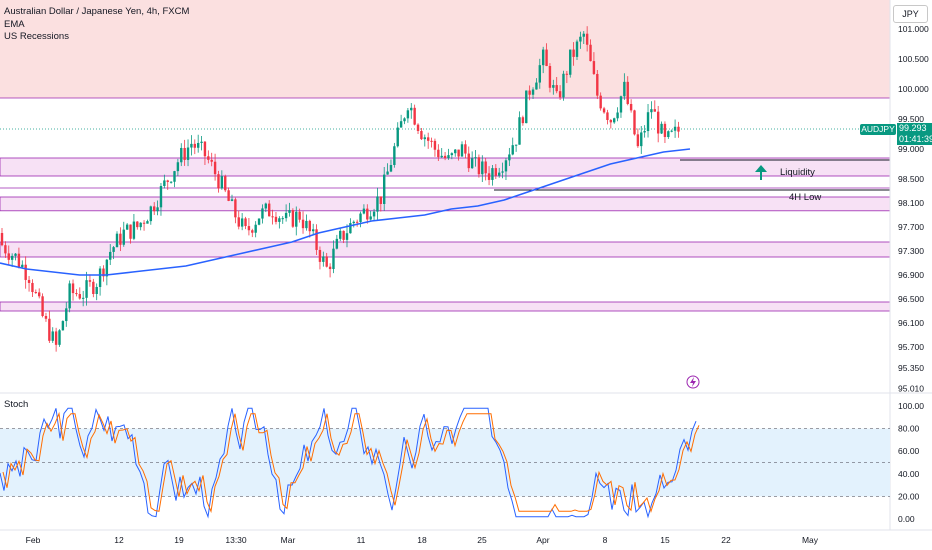  Describe the element at coordinates (16, 404) in the screenshot. I see `stoch-legend: Stoch` at that location.